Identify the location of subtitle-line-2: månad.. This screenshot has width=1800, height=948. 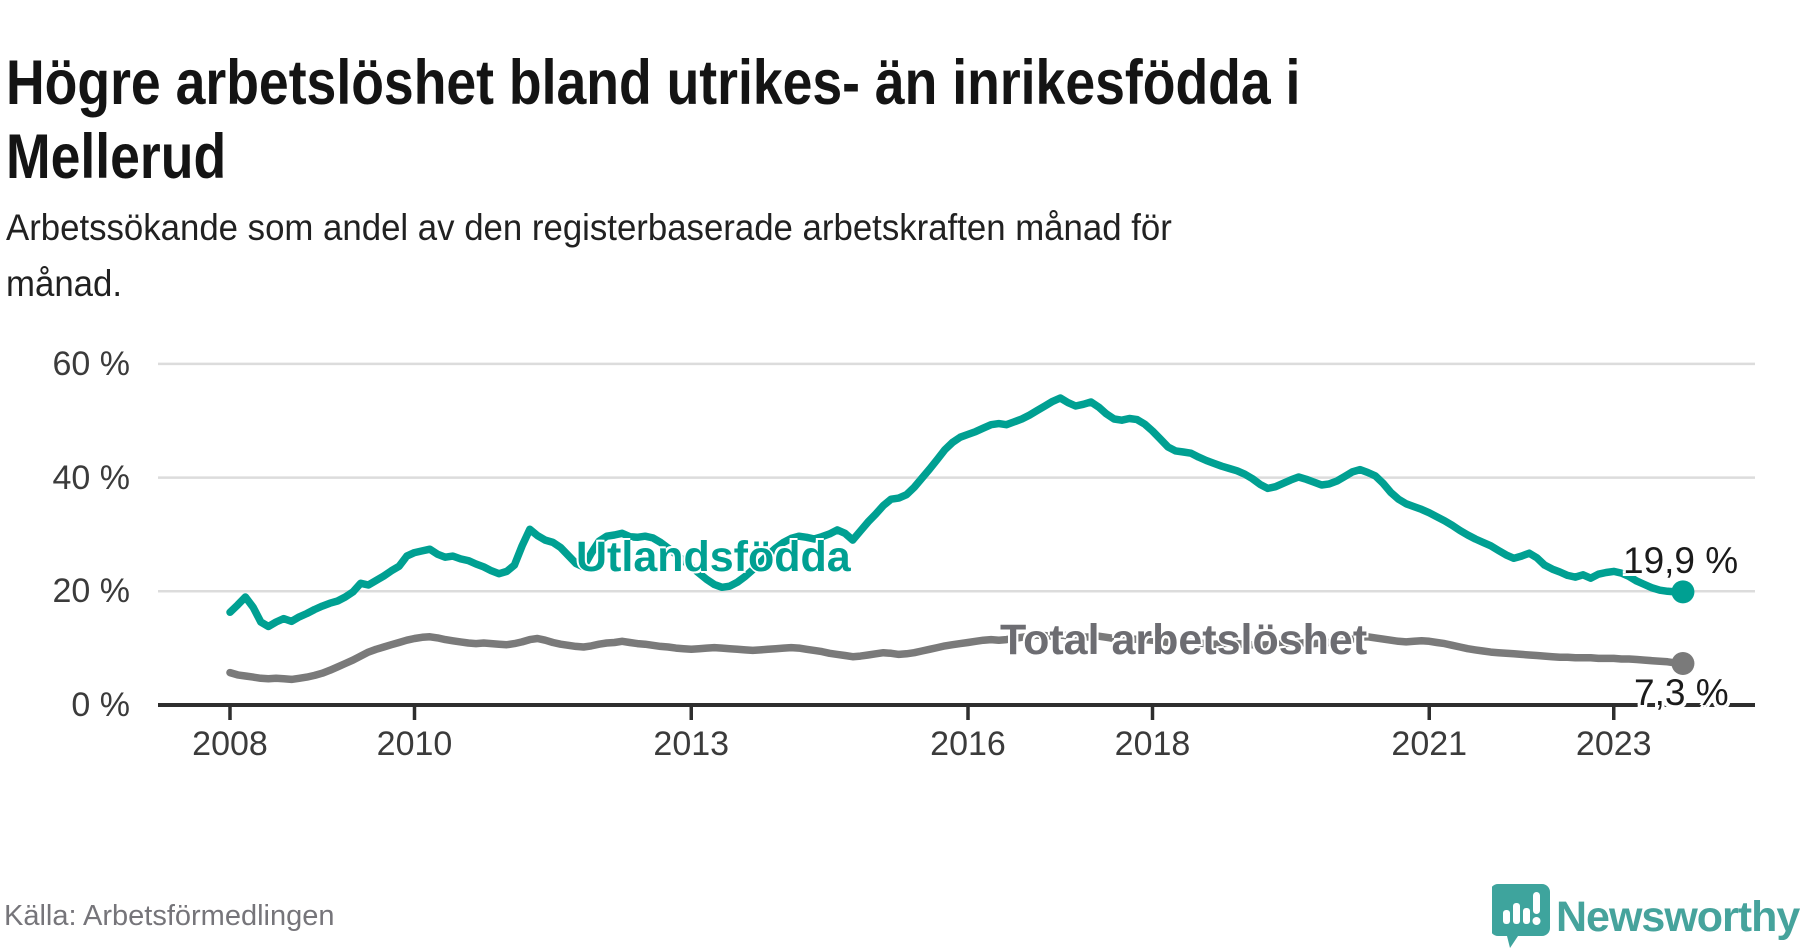
(64, 283).